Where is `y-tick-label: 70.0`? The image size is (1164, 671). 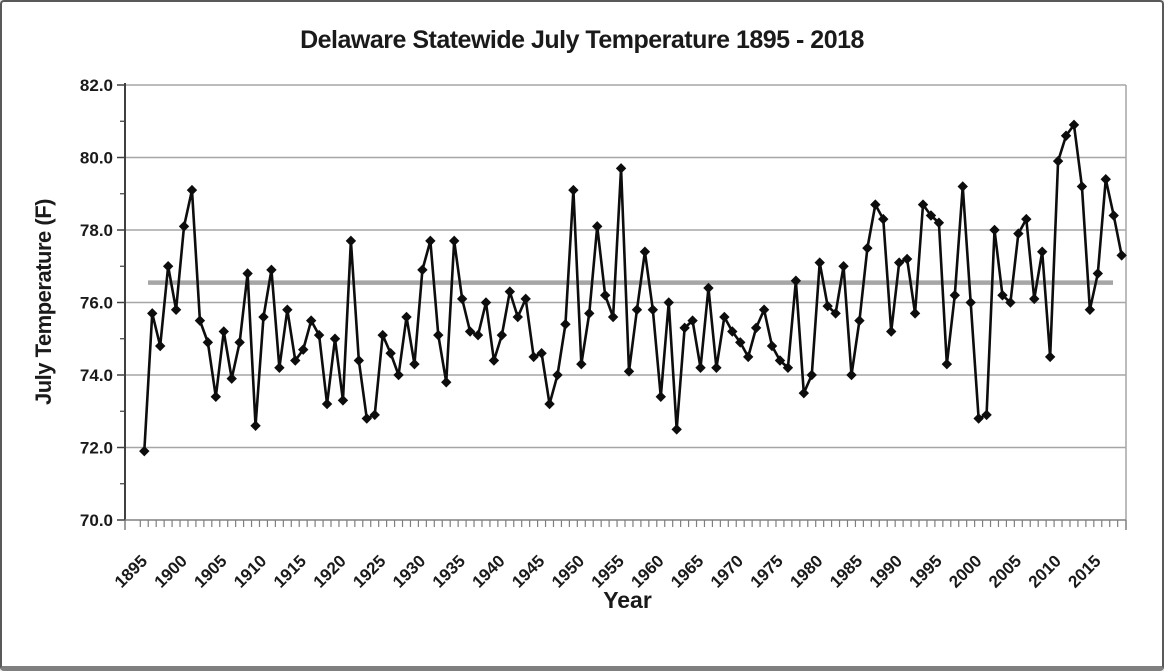
y-tick-label: 70.0 is located at coordinates (96, 520).